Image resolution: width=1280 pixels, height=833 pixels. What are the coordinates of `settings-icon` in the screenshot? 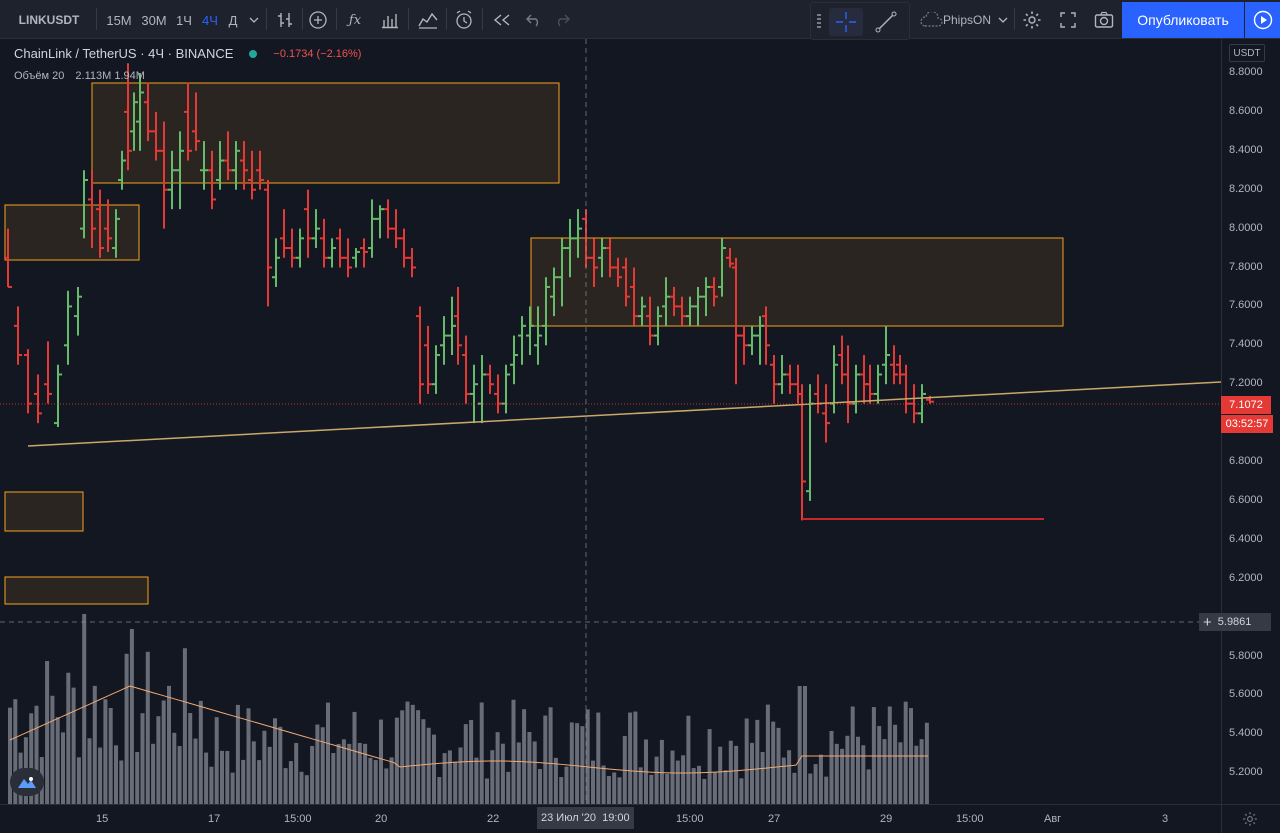 It's located at (1032, 20).